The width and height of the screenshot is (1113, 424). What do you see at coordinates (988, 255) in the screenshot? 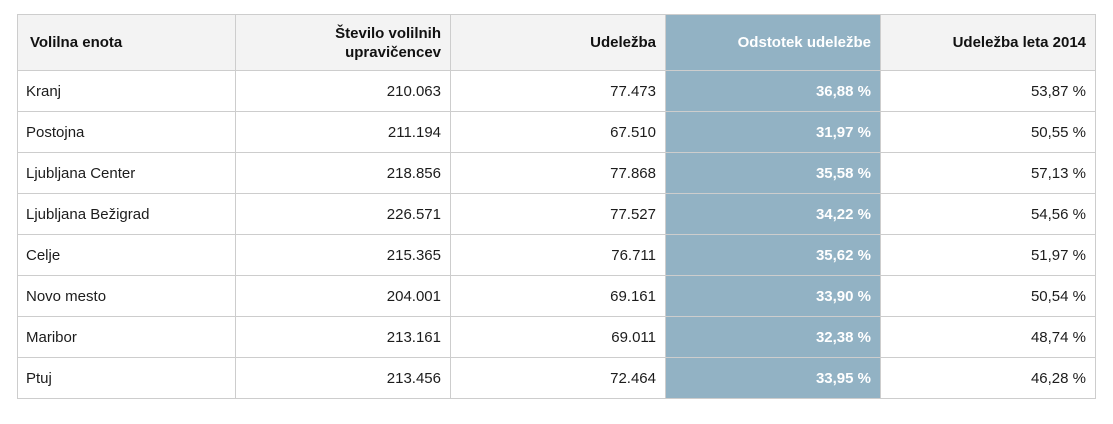
I see `cell-udelezba-leta-2014: 51,97 %` at bounding box center [988, 255].